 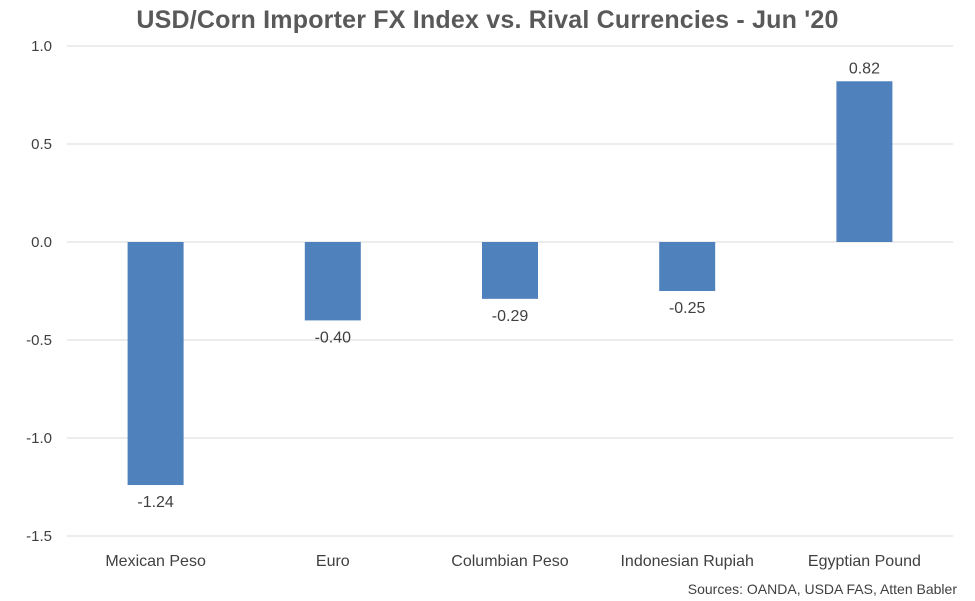 What do you see at coordinates (41, 144) in the screenshot?
I see `y-tick-label: 0.5` at bounding box center [41, 144].